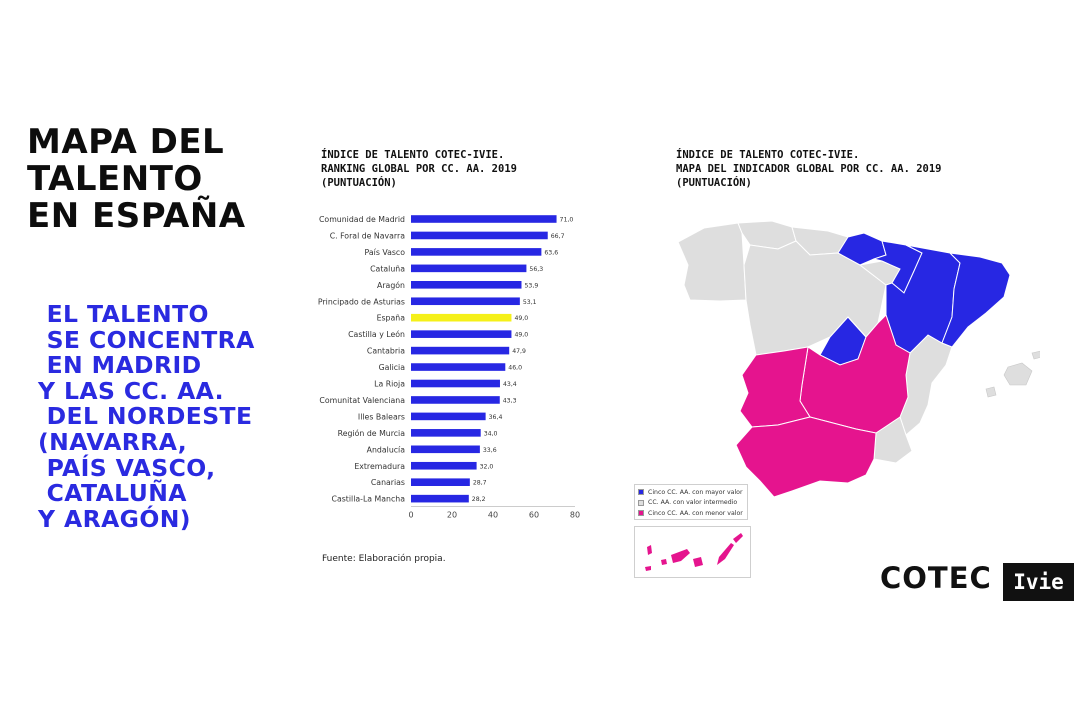 The width and height of the screenshot is (1080, 720). Describe the element at coordinates (1018, 374) in the screenshot. I see `region-balearic-mallorca` at that location.